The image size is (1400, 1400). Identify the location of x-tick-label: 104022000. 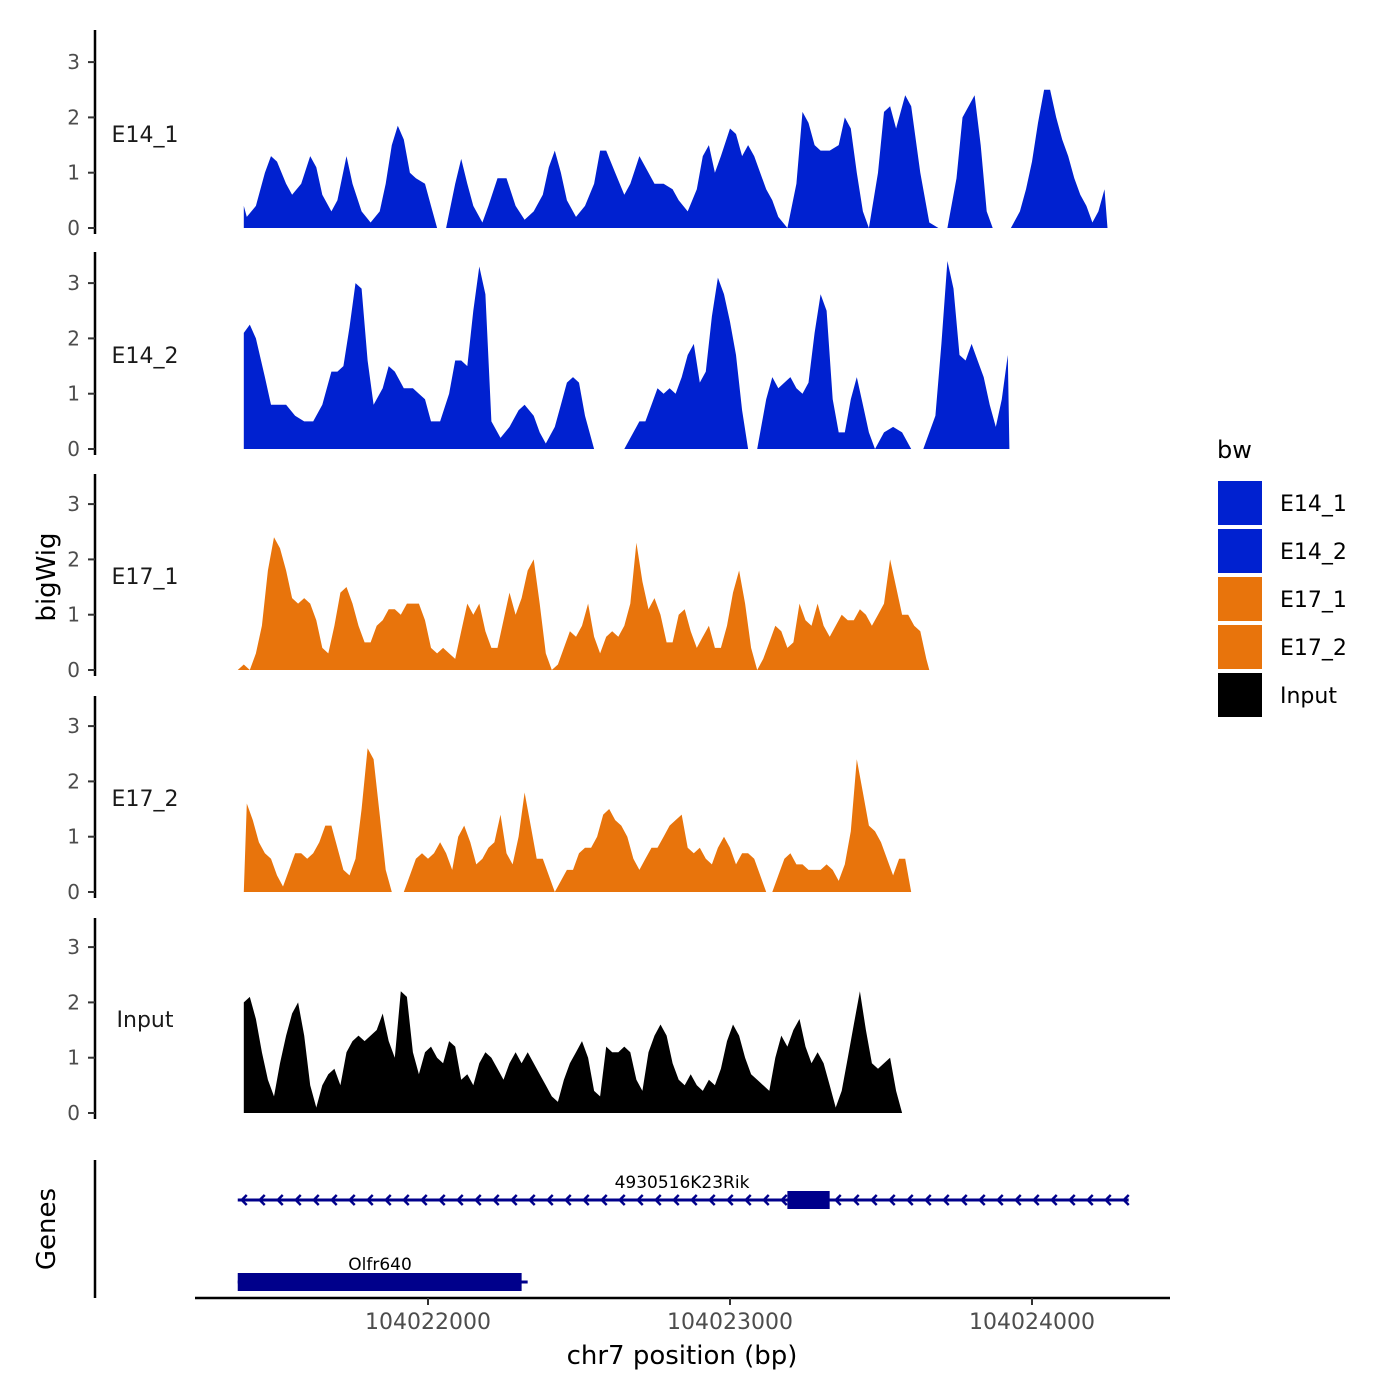
(428, 1322).